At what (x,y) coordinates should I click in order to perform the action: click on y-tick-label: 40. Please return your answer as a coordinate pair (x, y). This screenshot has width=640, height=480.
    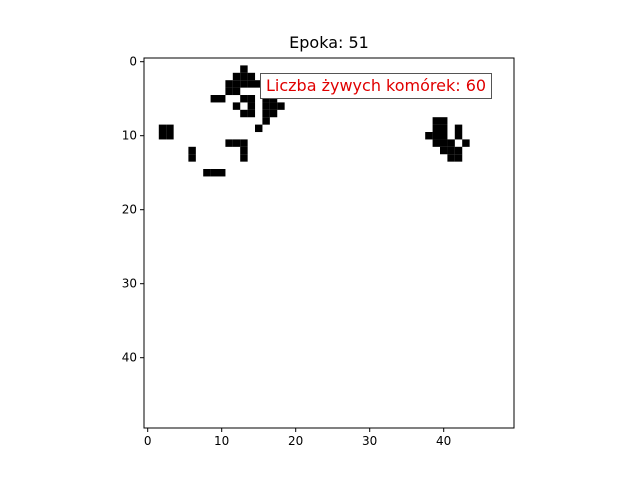
    Looking at the image, I should click on (129, 358).